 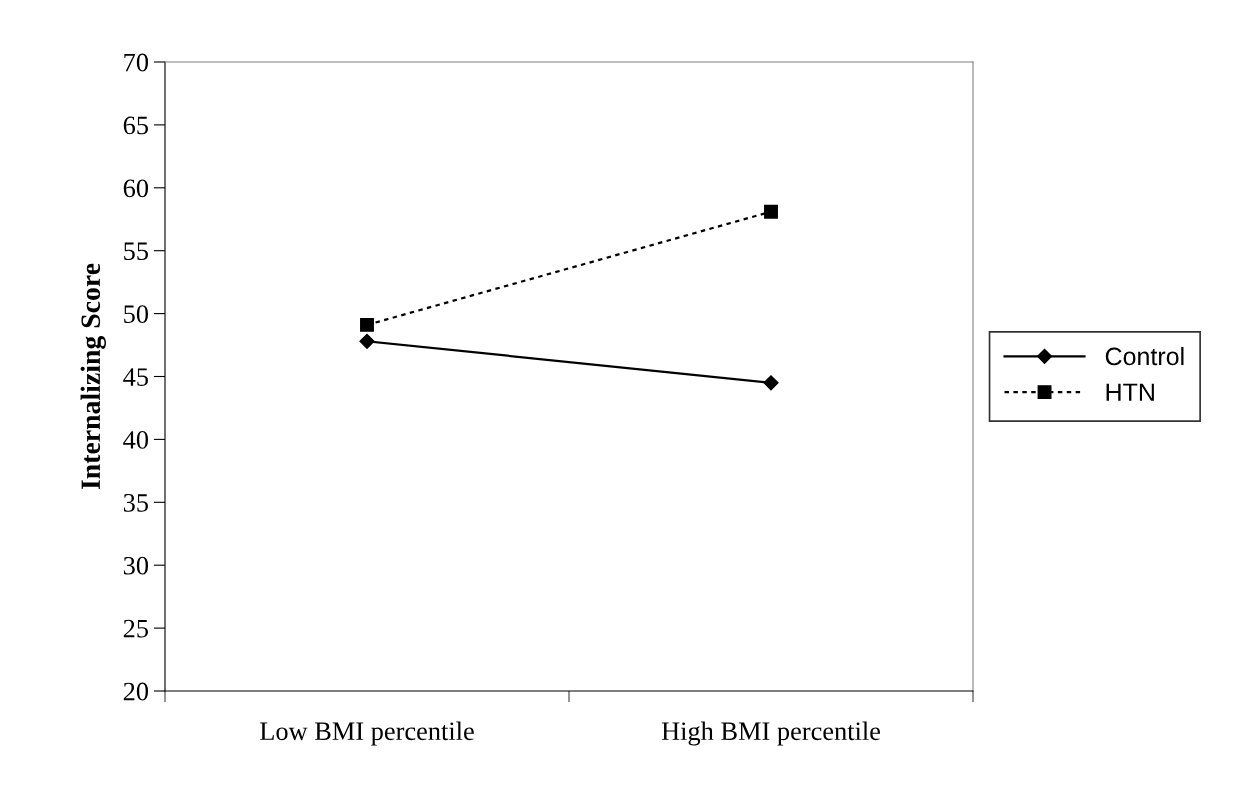 I want to click on y-tick-label: 50, so click(x=136, y=314).